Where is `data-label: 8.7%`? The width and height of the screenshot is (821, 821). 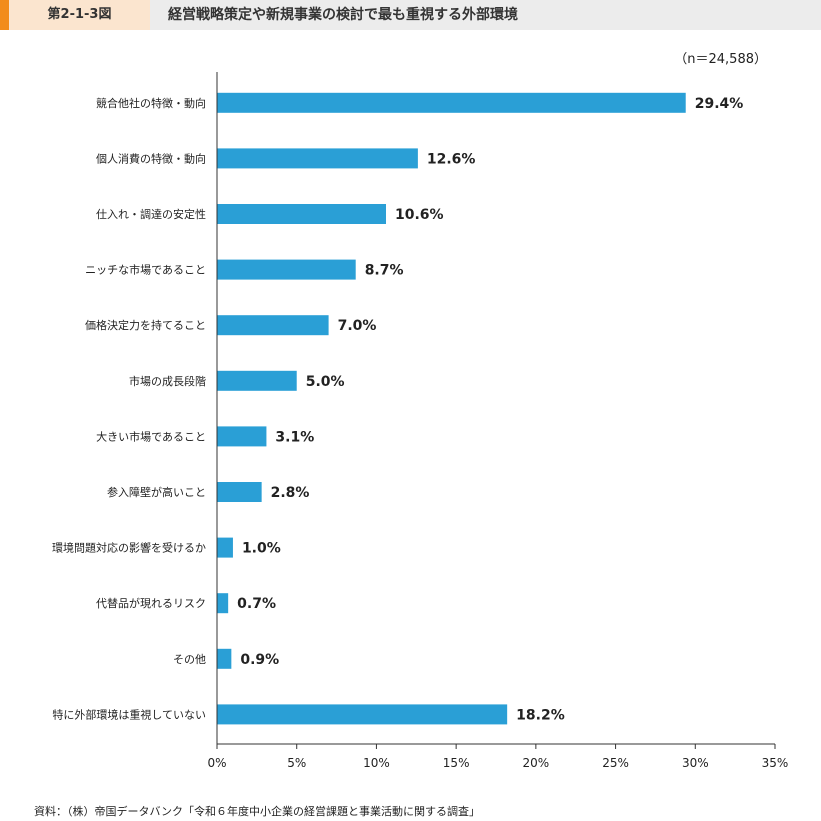 data-label: 8.7% is located at coordinates (384, 271).